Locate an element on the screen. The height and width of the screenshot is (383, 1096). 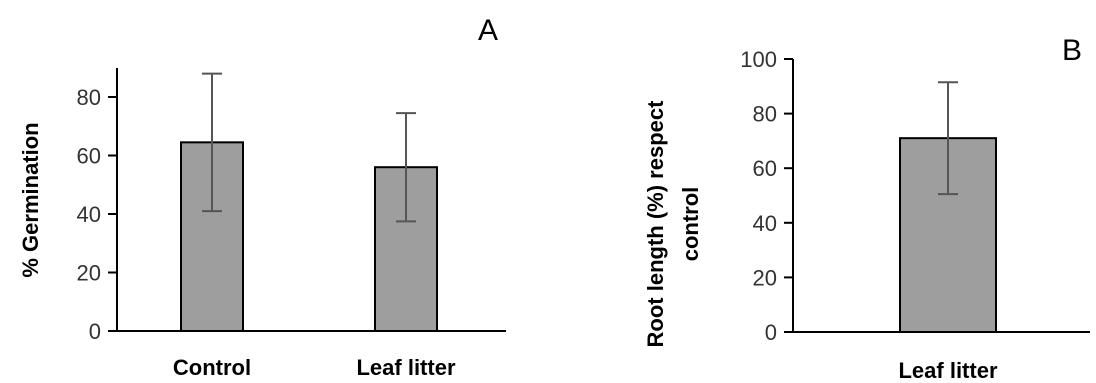
panel-b-y-axis-title-line1: Root length (%) respect is located at coordinates (655, 224).